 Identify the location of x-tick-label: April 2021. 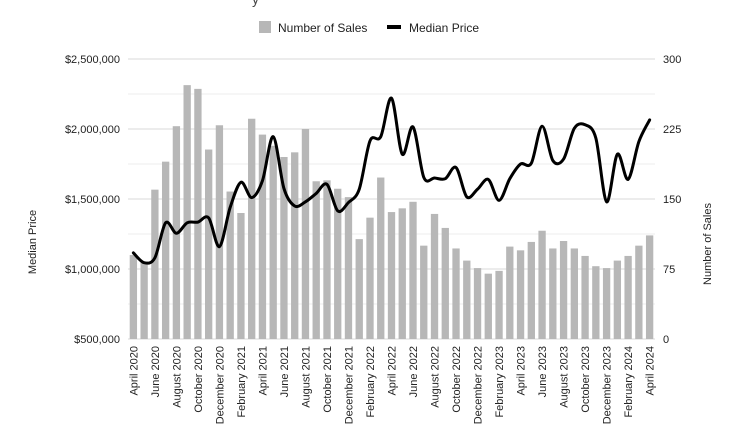
(263, 371).